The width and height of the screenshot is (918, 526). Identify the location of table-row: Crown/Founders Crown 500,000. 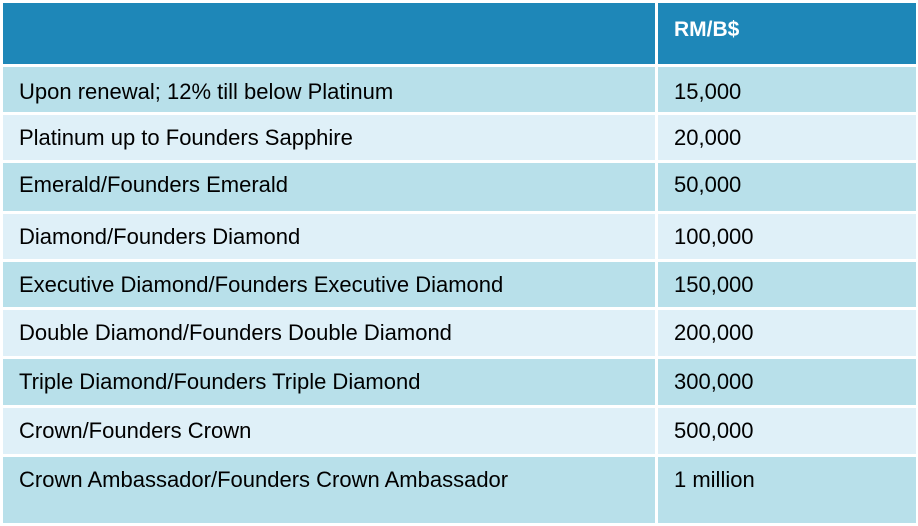
(459, 431).